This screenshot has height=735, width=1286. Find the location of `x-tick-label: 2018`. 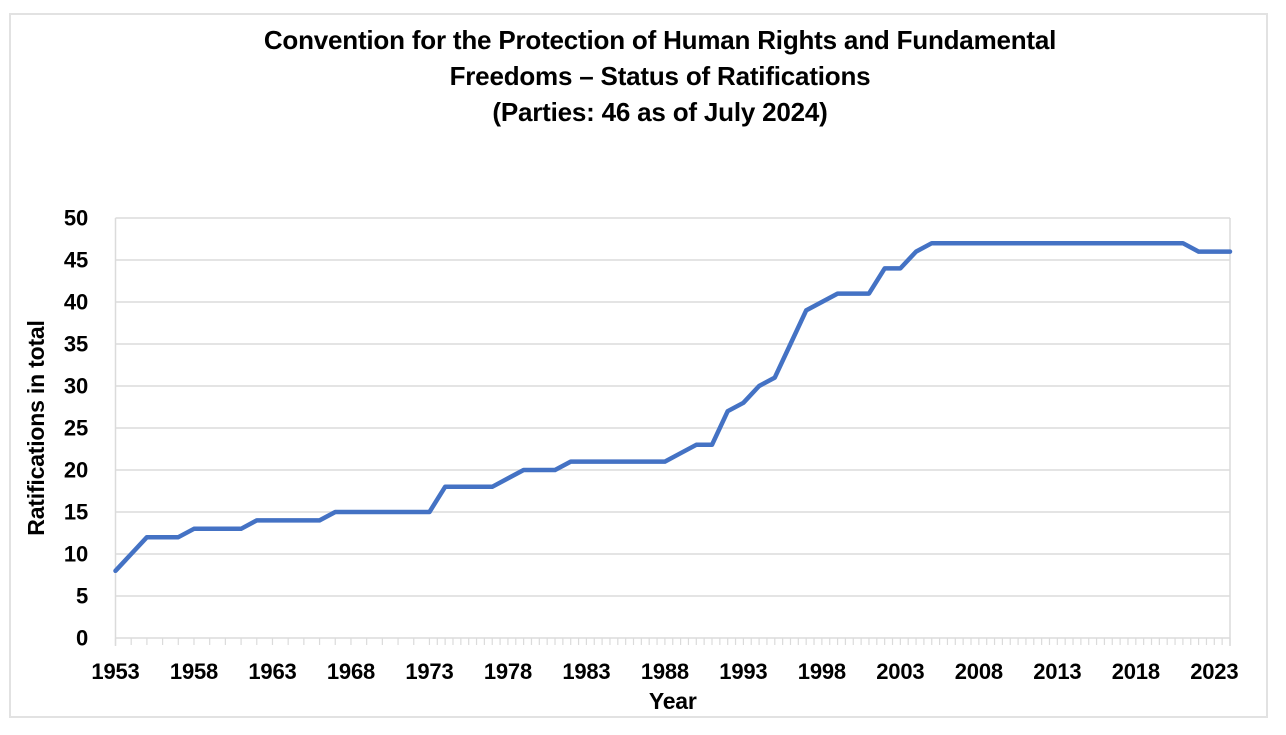

x-tick-label: 2018 is located at coordinates (1136, 671).